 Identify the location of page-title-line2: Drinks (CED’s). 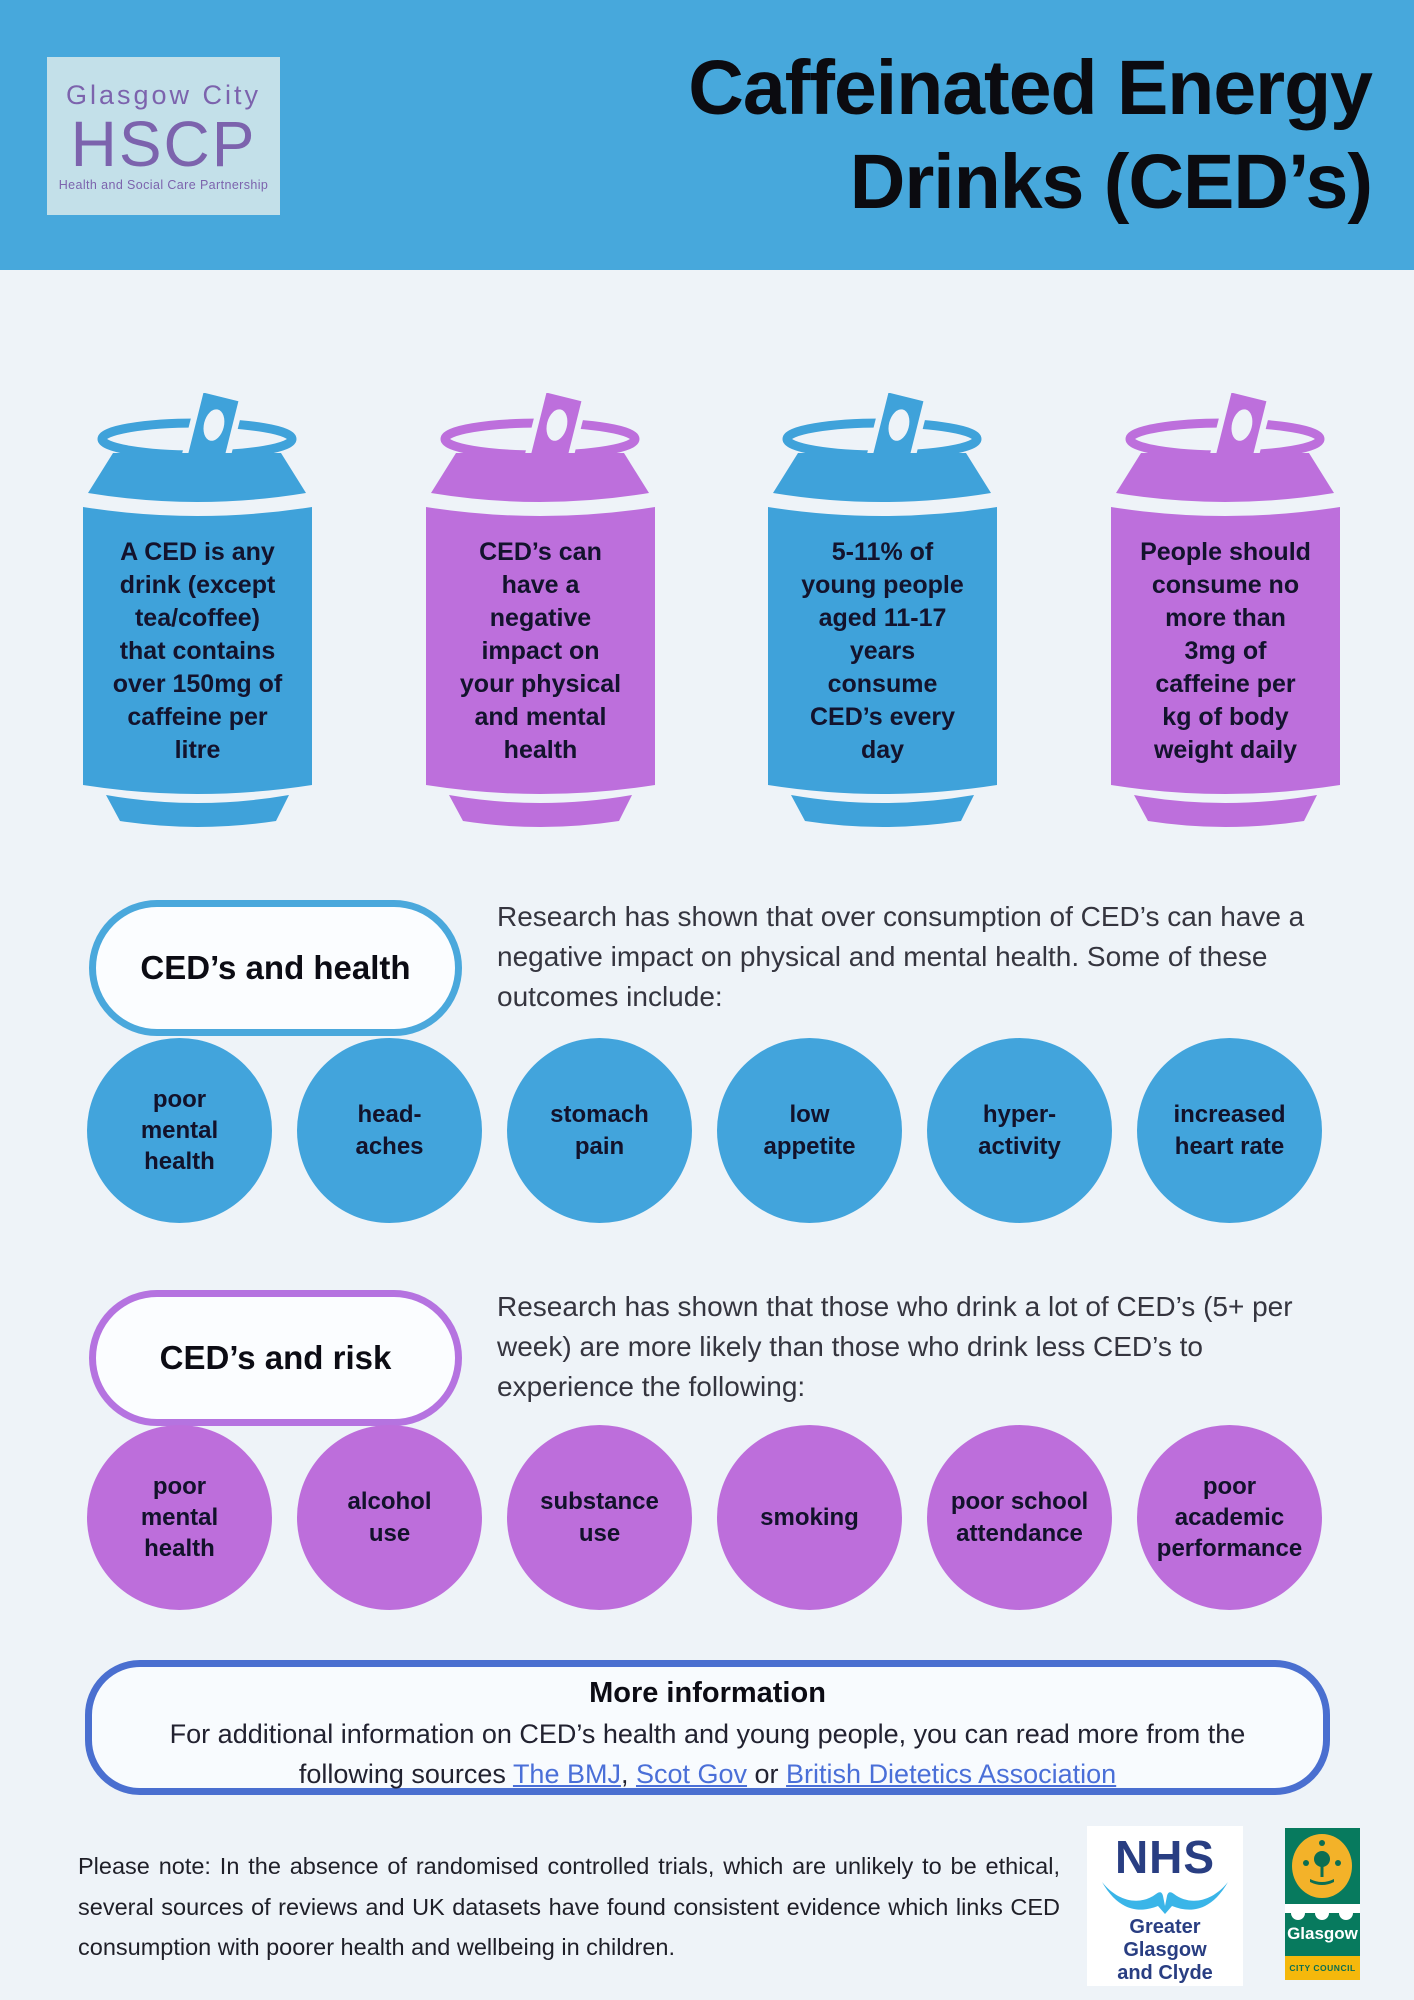
(1111, 181).